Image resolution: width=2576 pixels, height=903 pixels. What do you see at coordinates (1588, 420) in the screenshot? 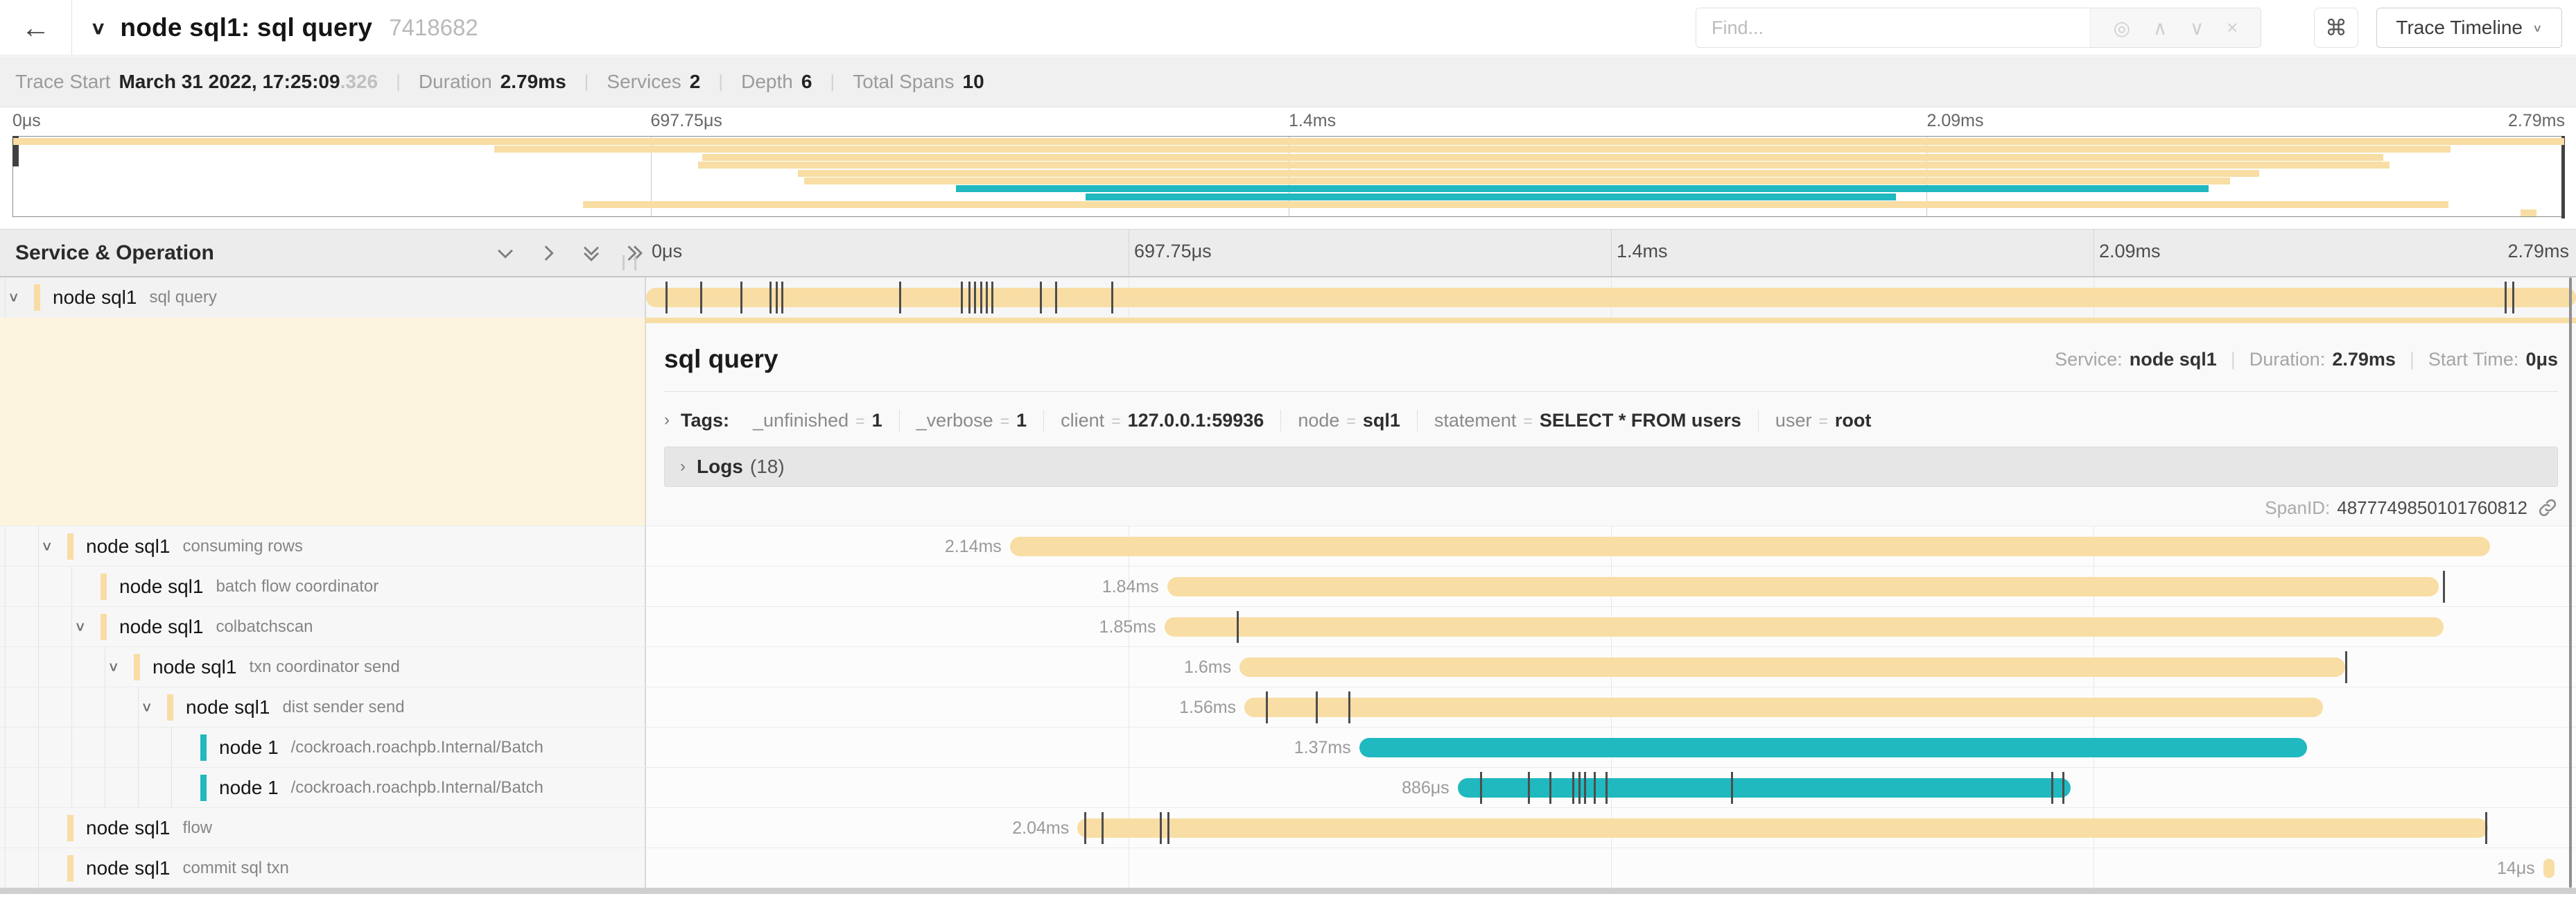
I see `tag-item: statement = SELECT * FROM users` at bounding box center [1588, 420].